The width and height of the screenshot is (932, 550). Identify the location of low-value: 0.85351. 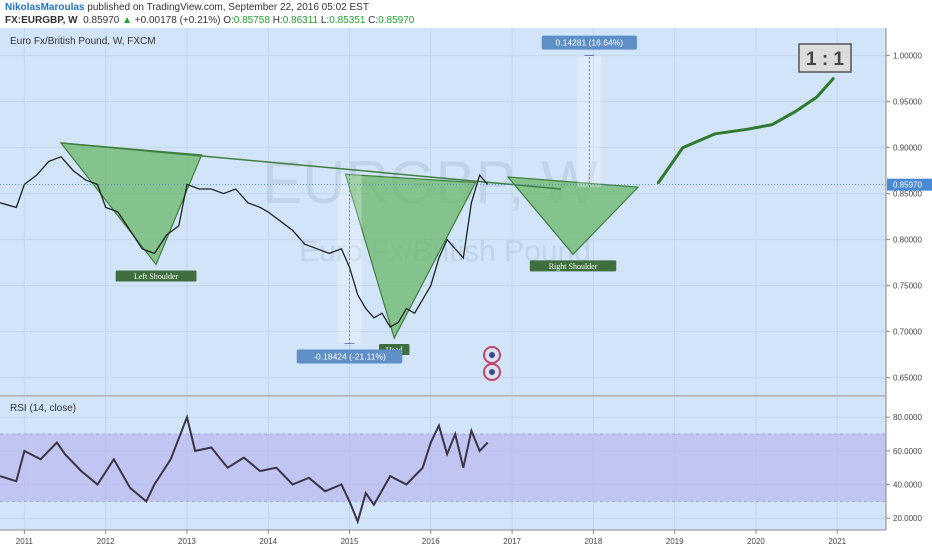
(347, 20).